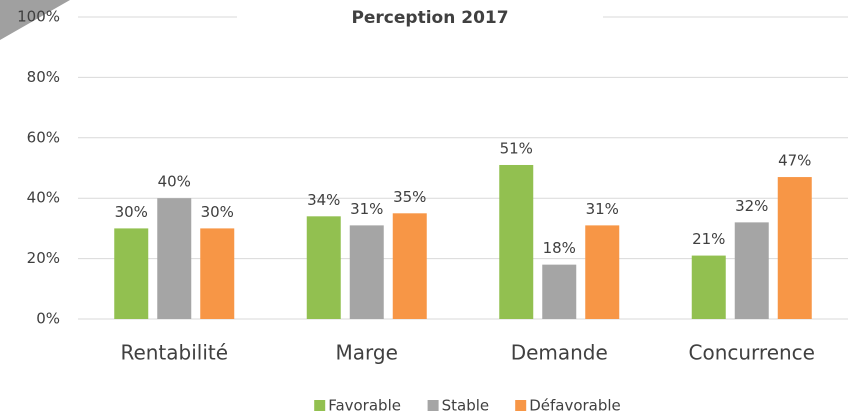 This screenshot has height=415, width=856. What do you see at coordinates (794, 161) in the screenshot?
I see `value-label: 47%` at bounding box center [794, 161].